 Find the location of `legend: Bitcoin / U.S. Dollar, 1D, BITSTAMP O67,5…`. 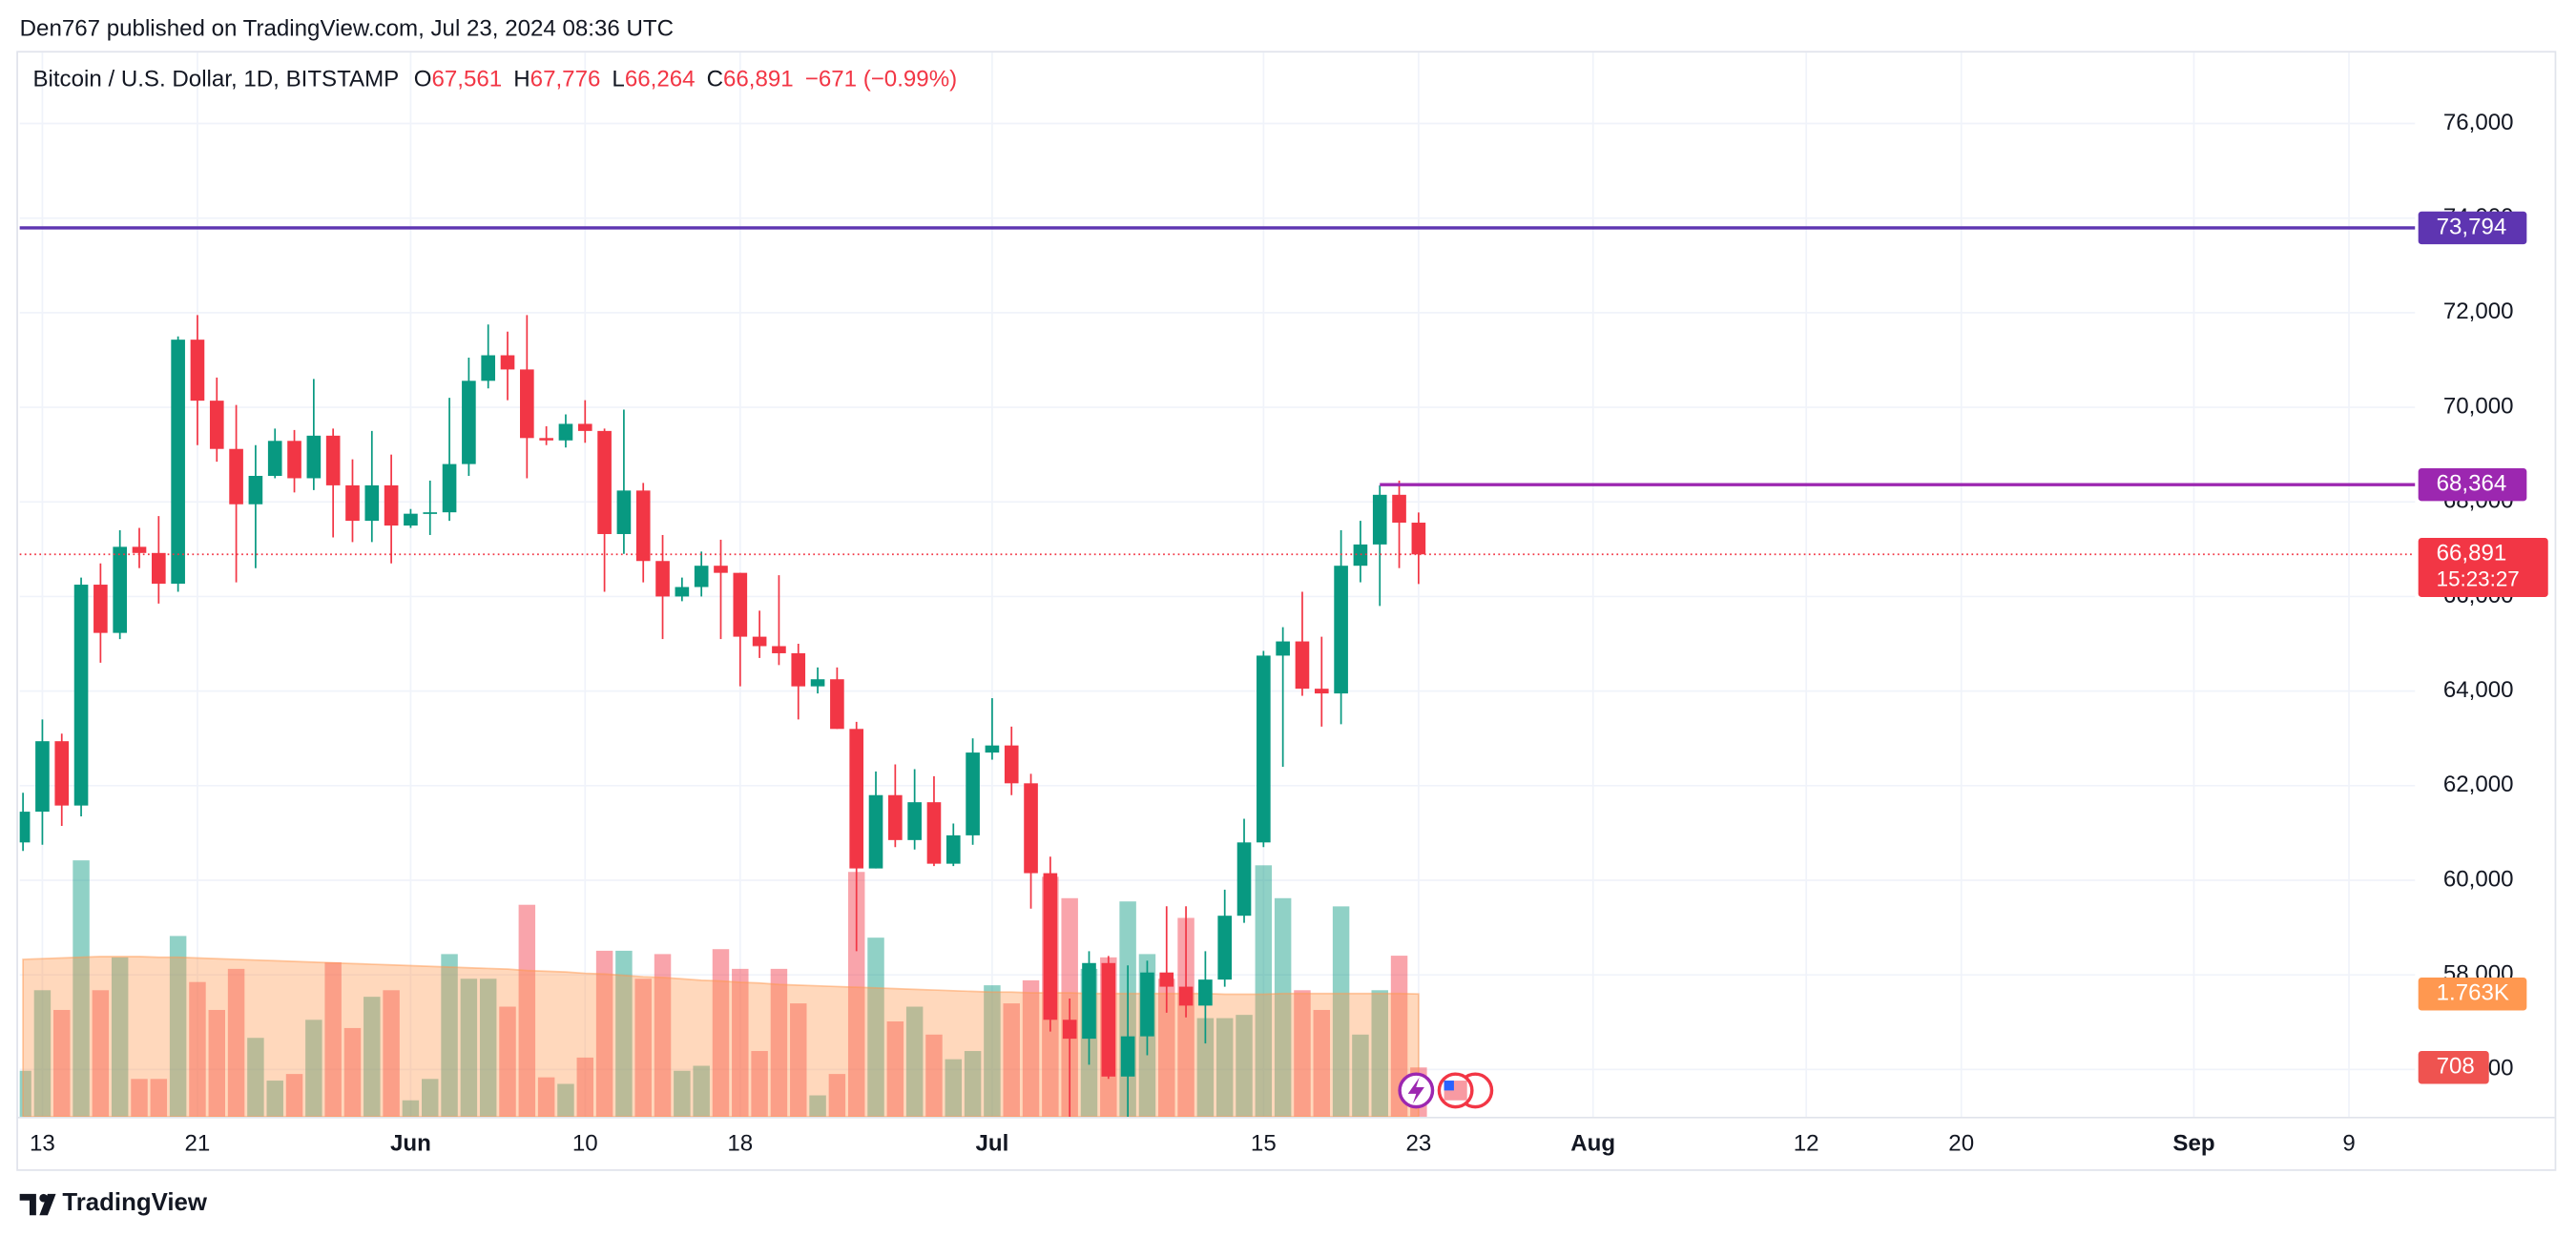

legend: Bitcoin / U.S. Dollar, 1D, BITSTAMP O67,5… is located at coordinates (494, 80).